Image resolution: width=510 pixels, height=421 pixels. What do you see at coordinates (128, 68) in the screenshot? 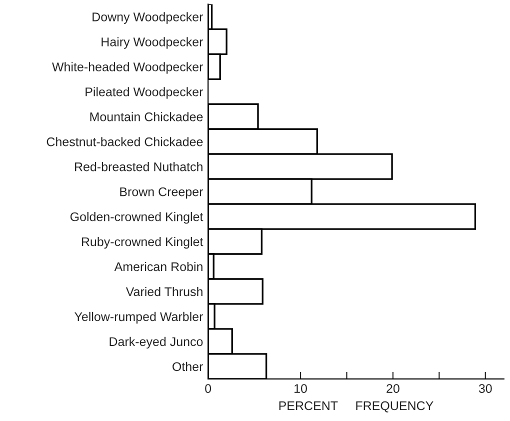
I see `y-tick-label: White-headed Woodpecker` at bounding box center [128, 68].